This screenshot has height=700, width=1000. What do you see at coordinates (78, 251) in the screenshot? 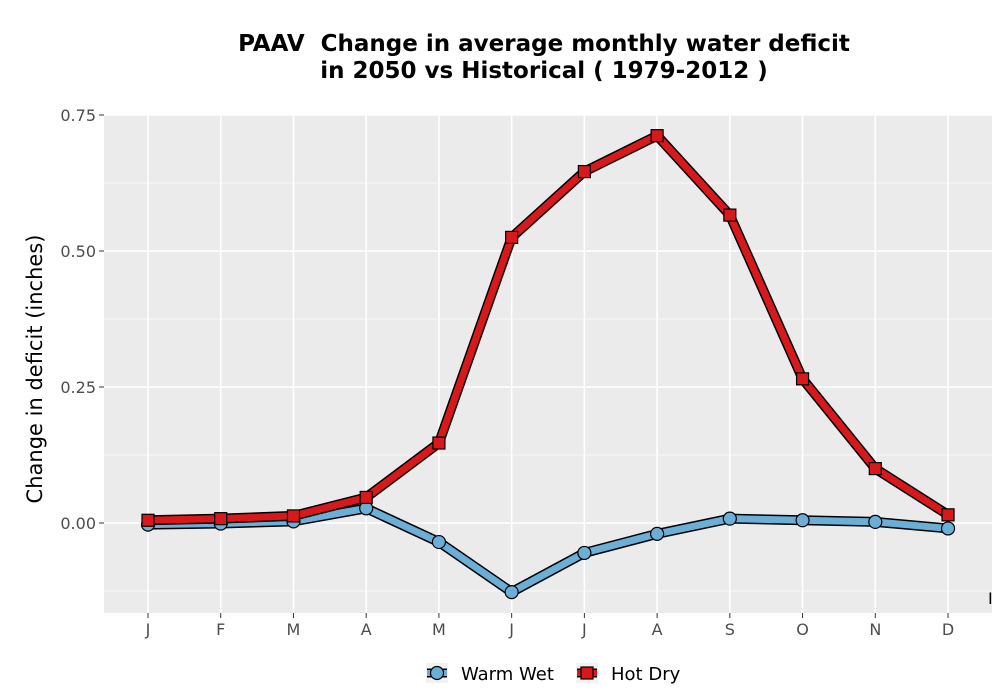
I see `y-tick-label: 0.50` at bounding box center [78, 251].